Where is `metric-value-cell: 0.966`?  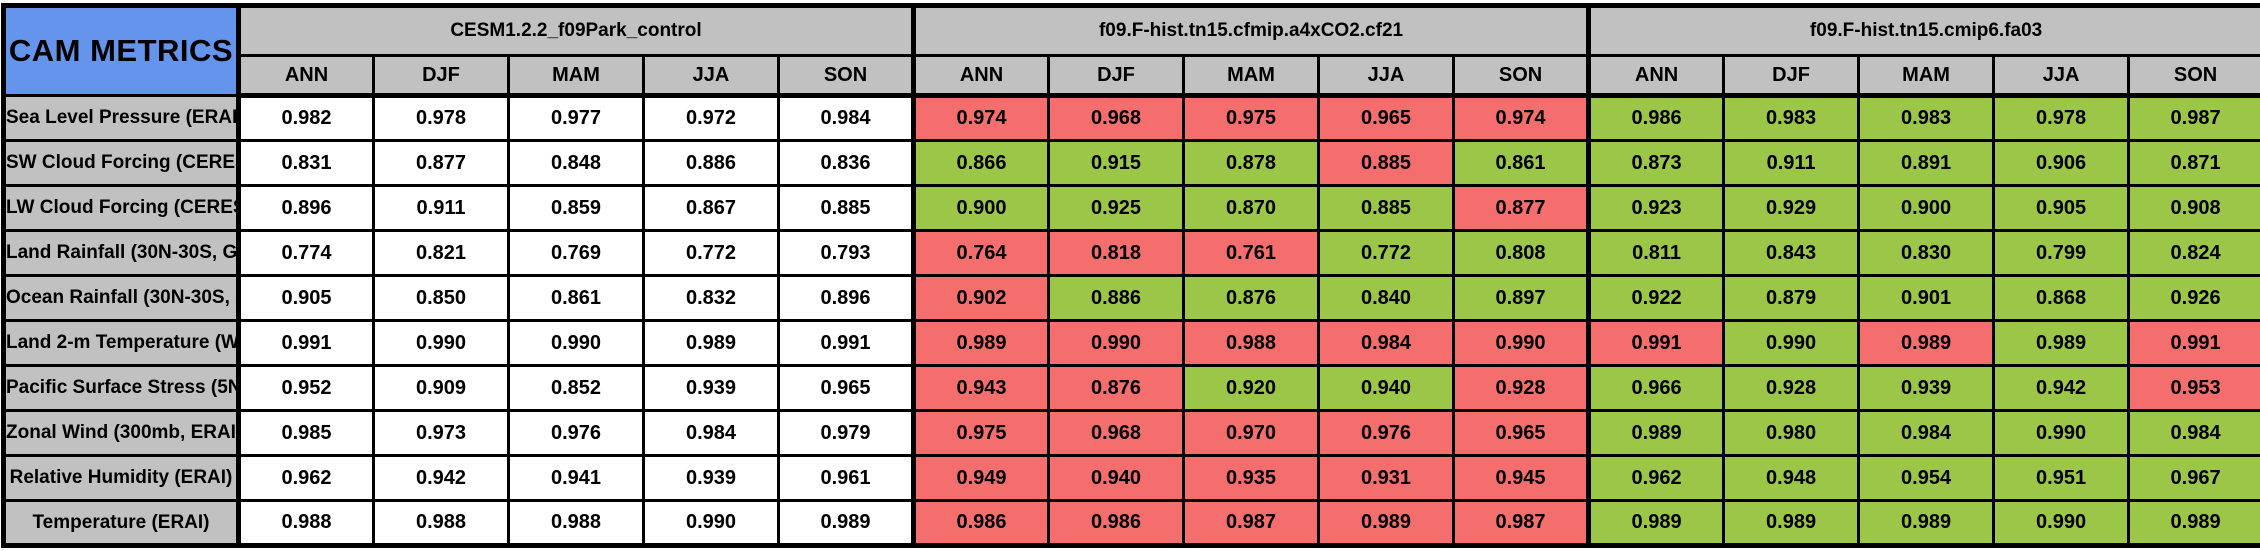 metric-value-cell: 0.966 is located at coordinates (1656, 388).